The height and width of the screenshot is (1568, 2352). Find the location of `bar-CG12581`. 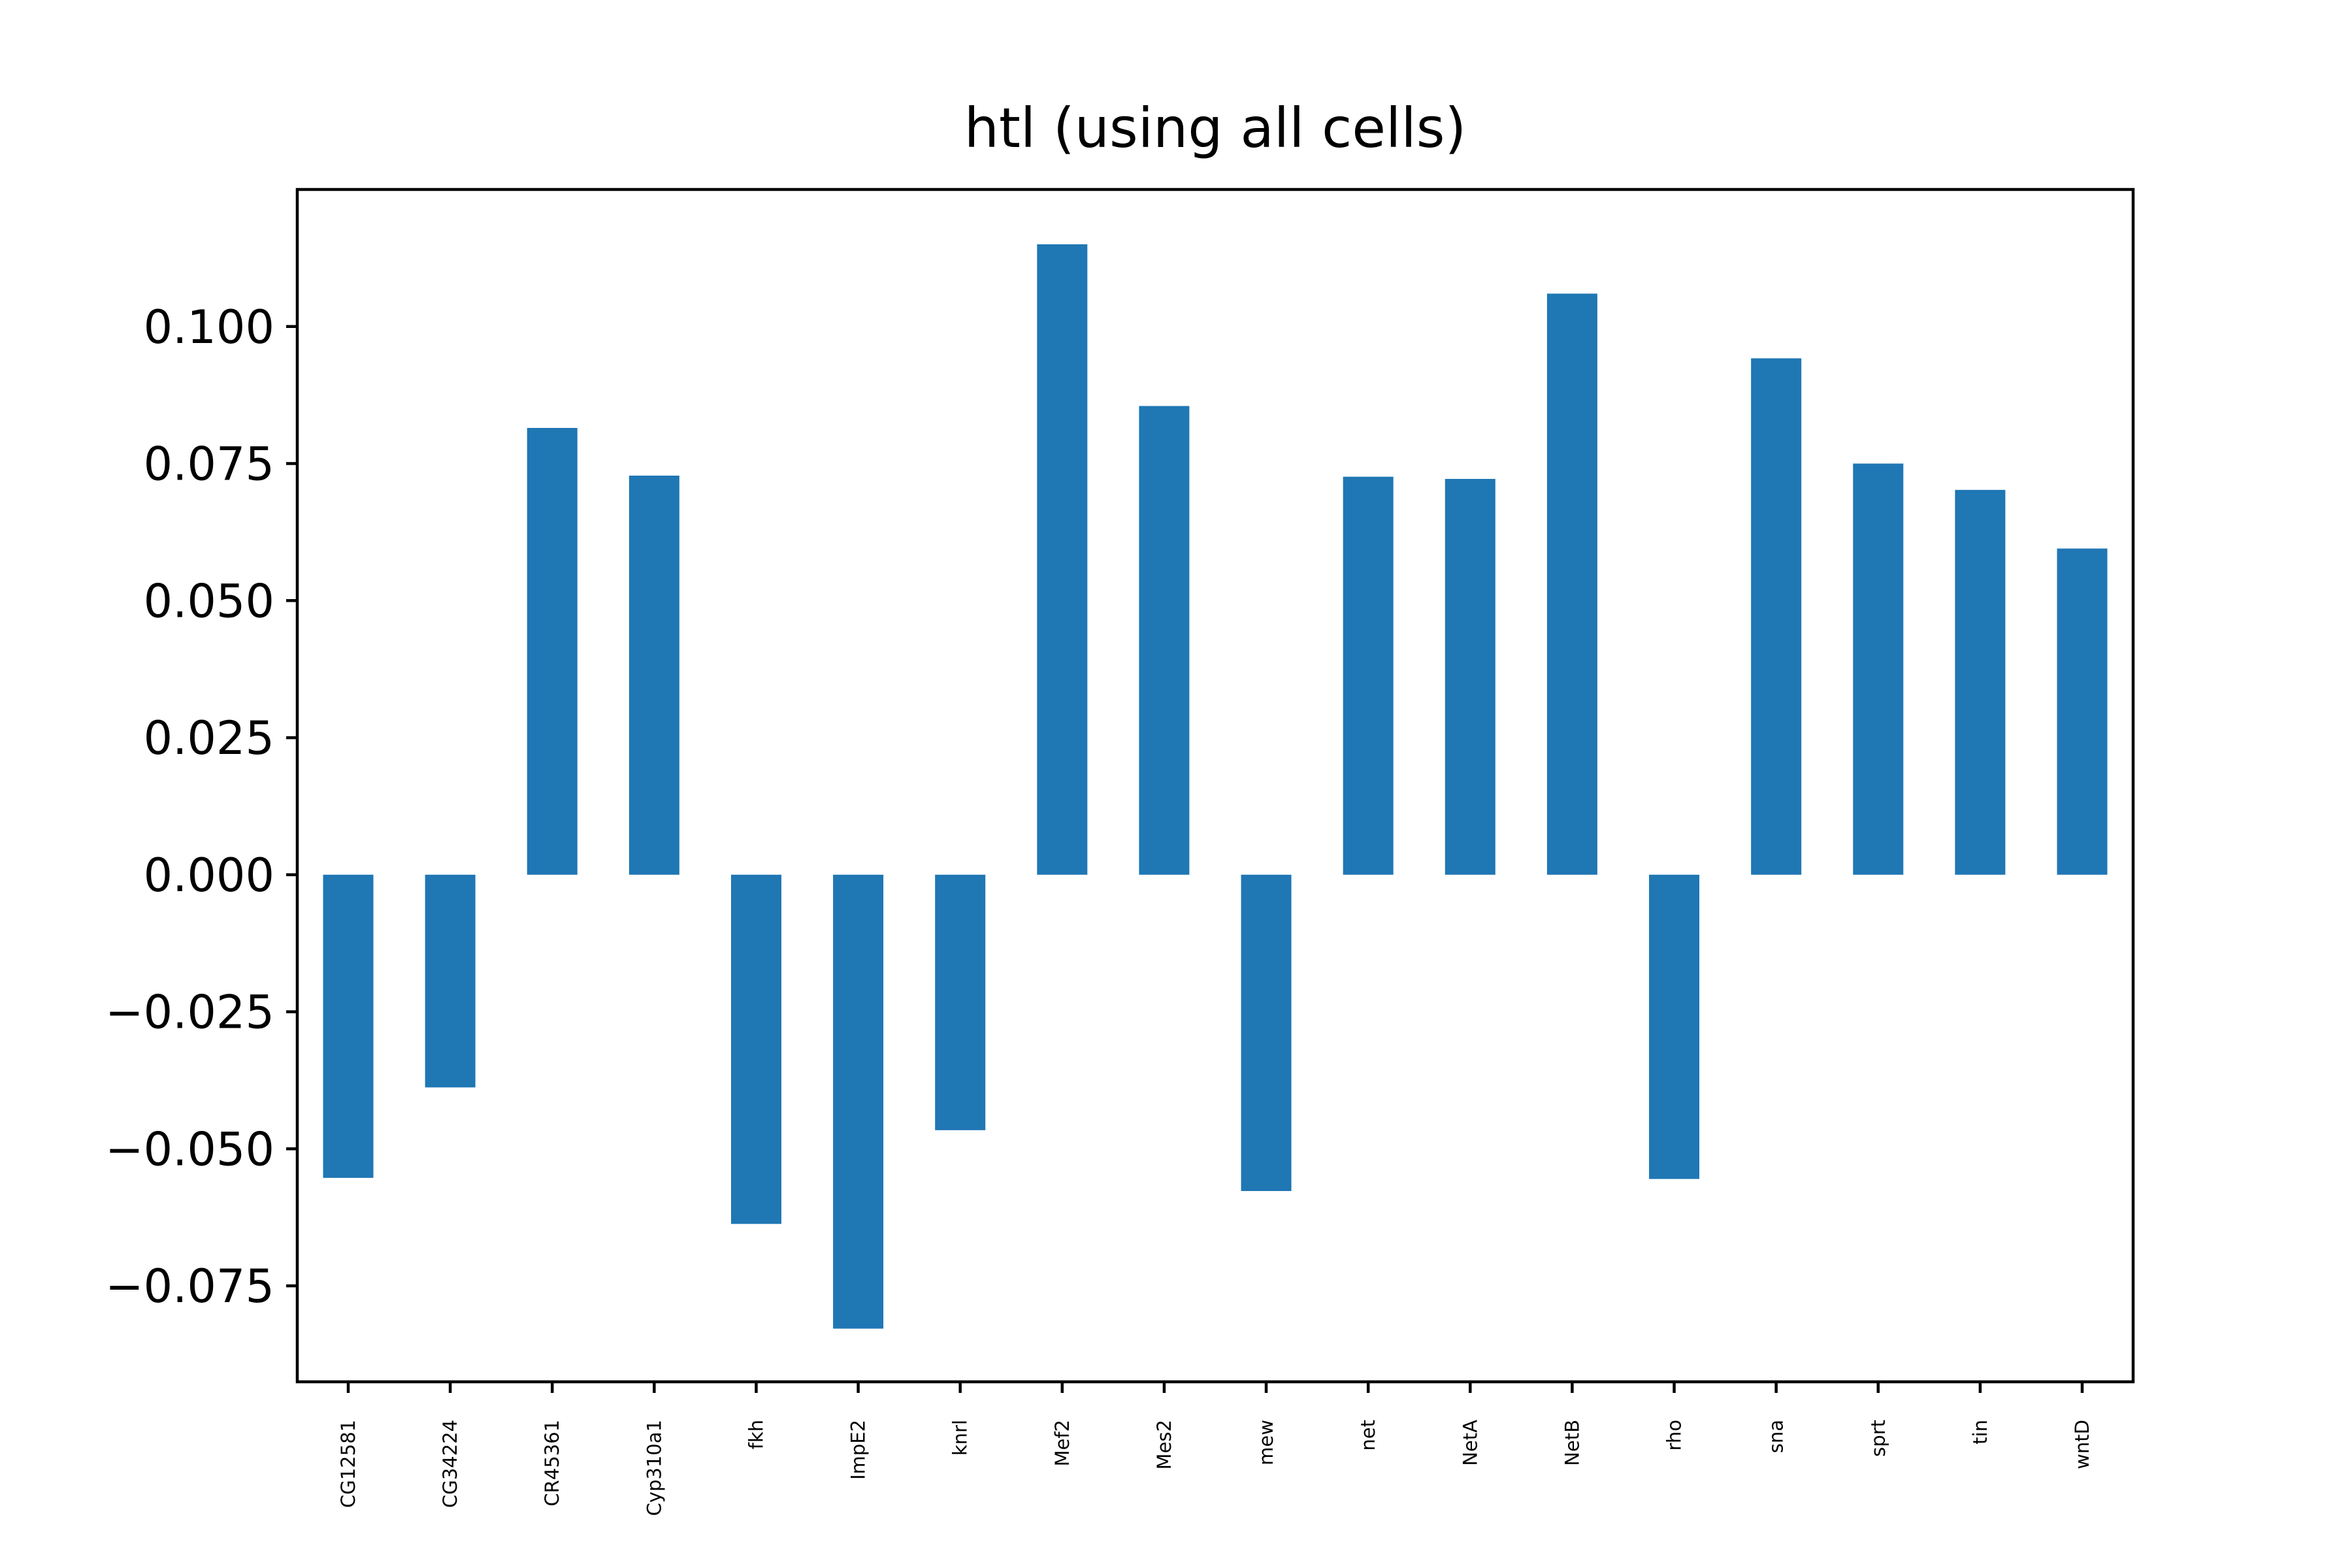

bar-CG12581 is located at coordinates (348, 1026).